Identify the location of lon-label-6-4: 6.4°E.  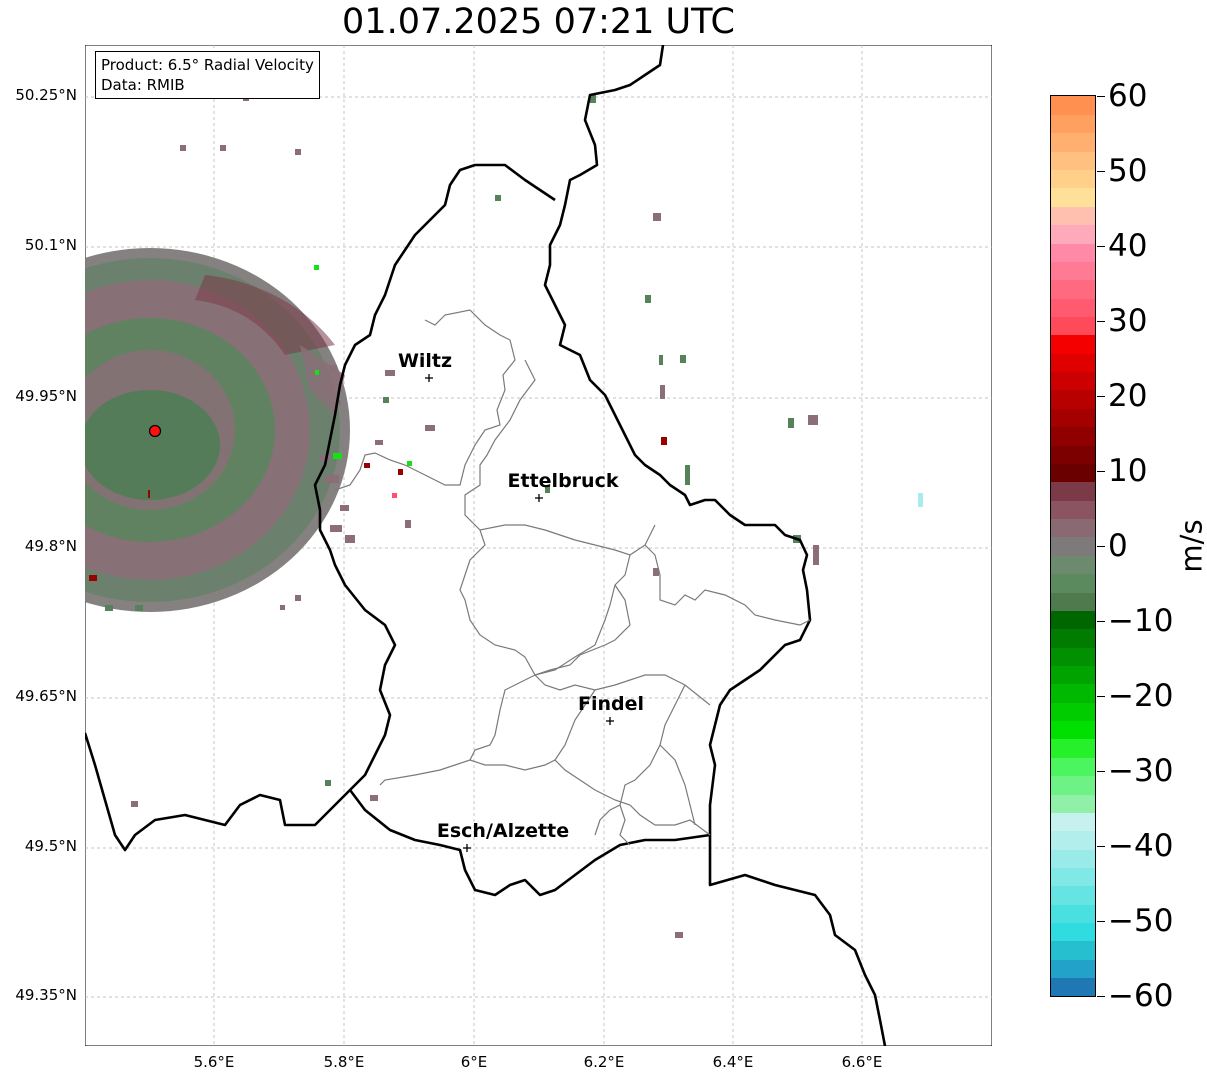
(733, 1062).